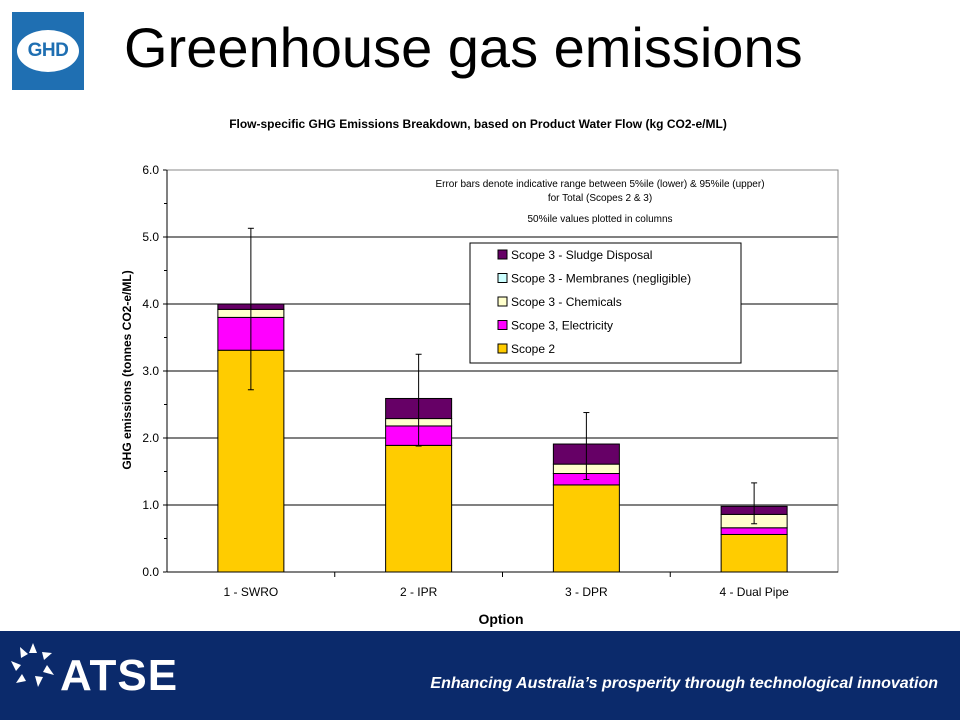  Describe the element at coordinates (127, 369) in the screenshot. I see `y-axis-label: GHG emissions (tonnes CO2-e/ML)` at that location.